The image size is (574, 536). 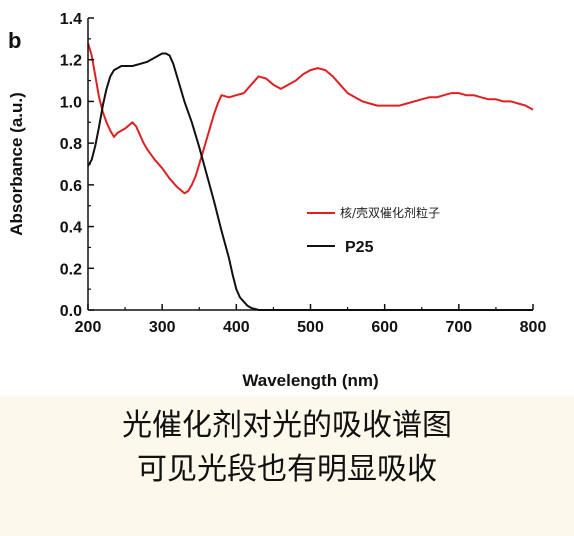 I want to click on y-tick-label-1.2: 1.2, so click(x=71, y=61).